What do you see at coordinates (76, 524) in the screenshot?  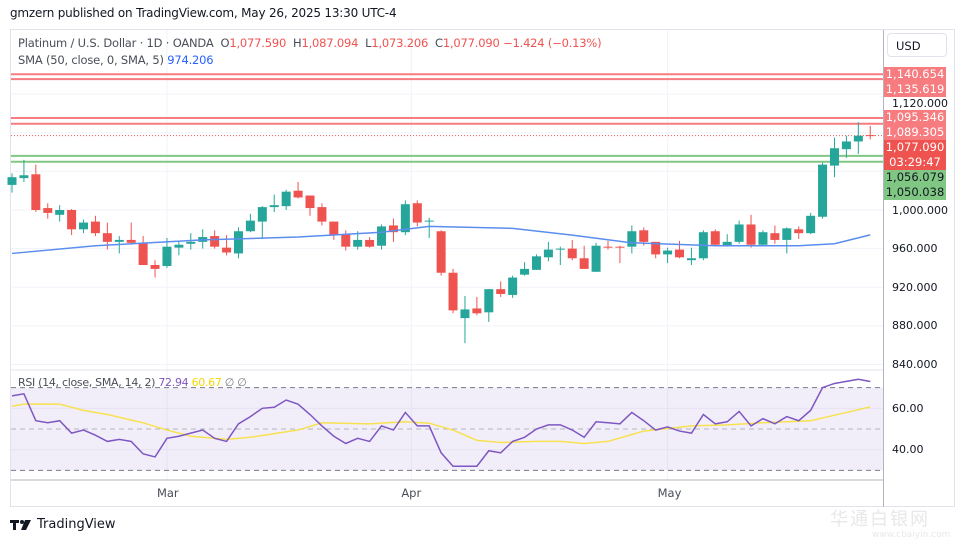 I see `brand-name: TradingView` at bounding box center [76, 524].